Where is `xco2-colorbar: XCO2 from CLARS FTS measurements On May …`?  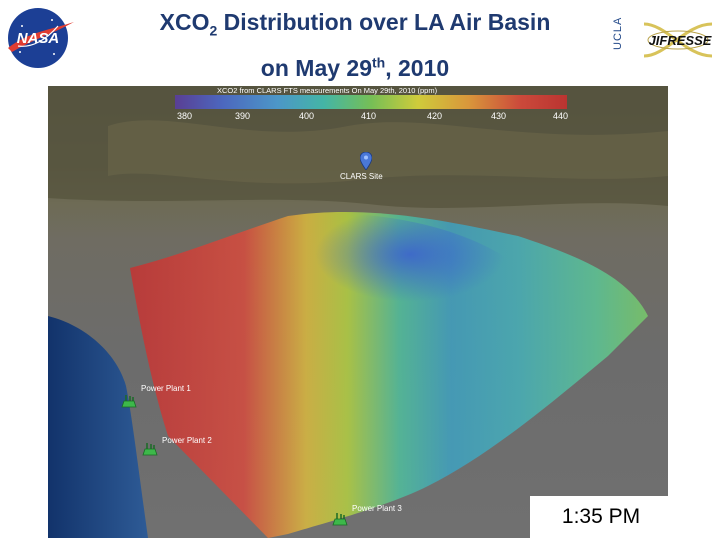 xco2-colorbar: XCO2 from CLARS FTS measurements On May … is located at coordinates (372, 106).